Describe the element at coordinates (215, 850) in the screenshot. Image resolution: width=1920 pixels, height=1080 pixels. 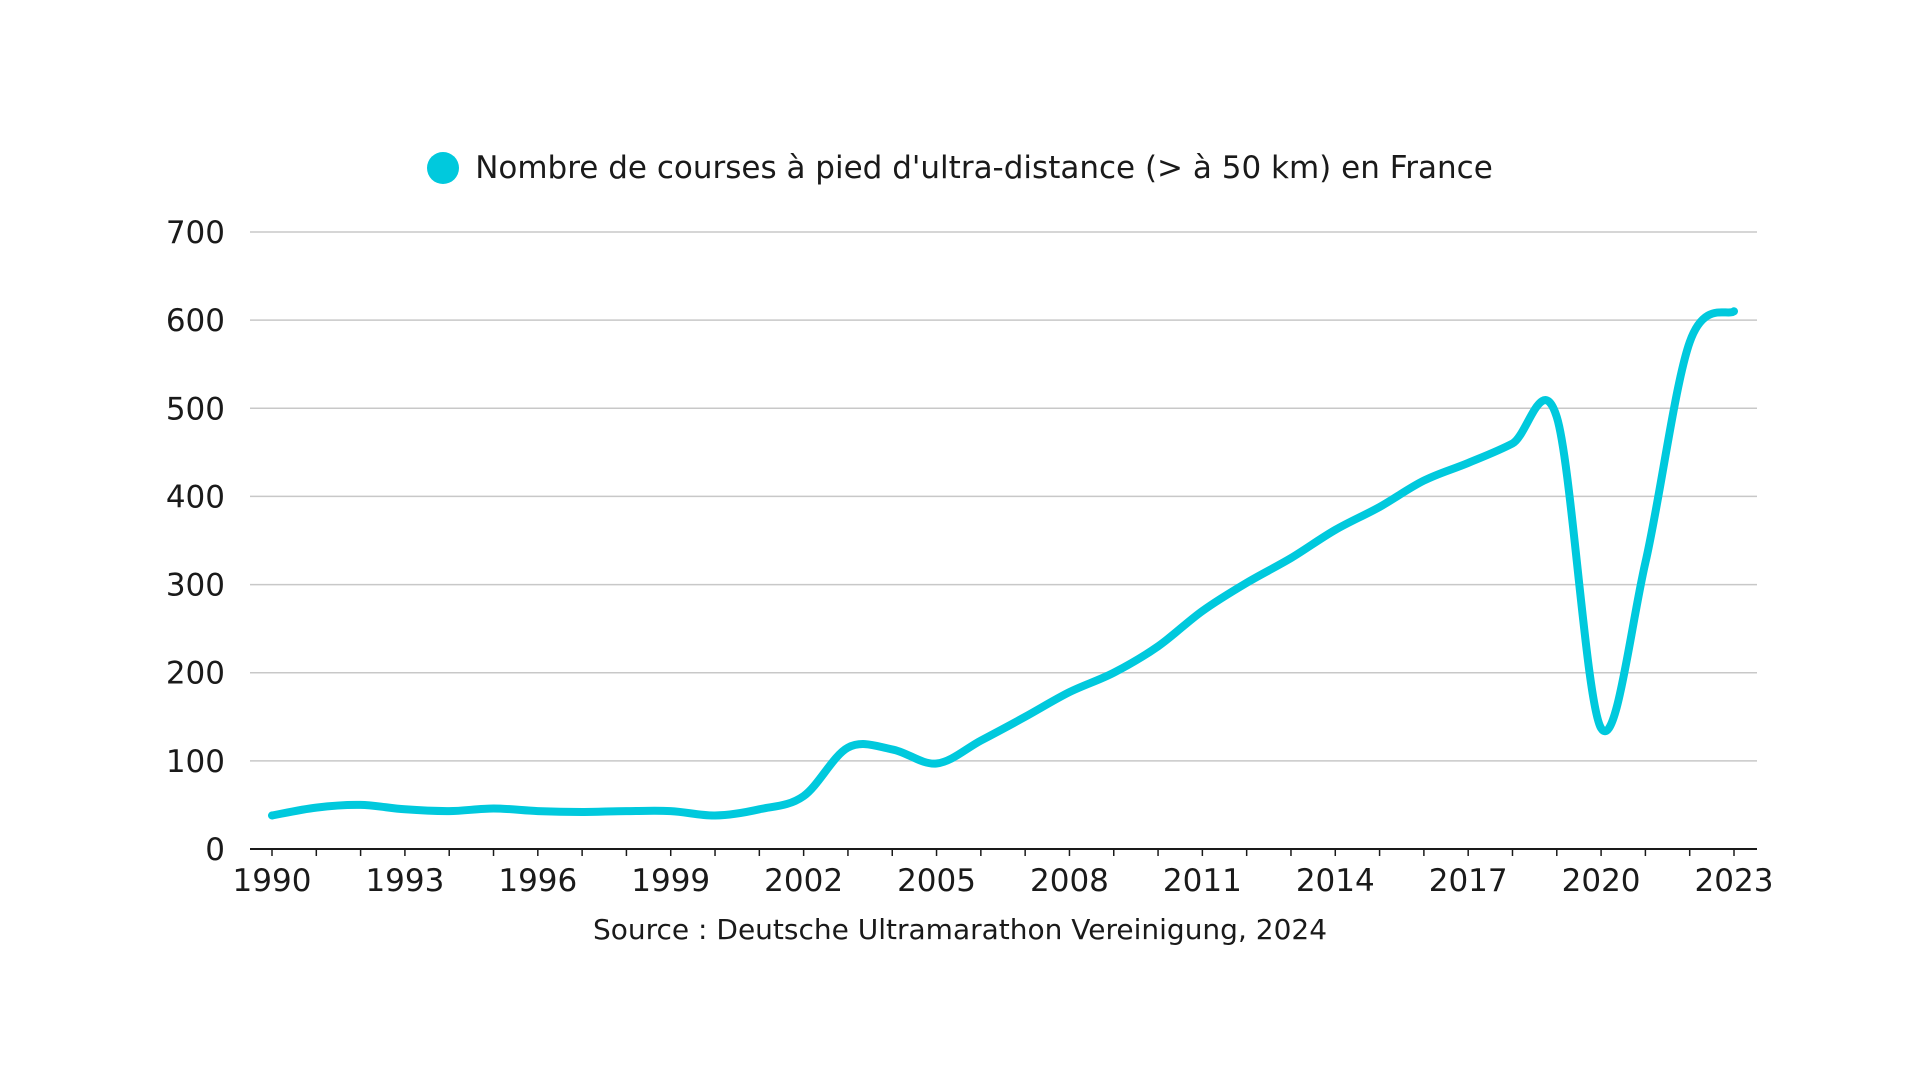
I see `y-tick-label: 0` at that location.